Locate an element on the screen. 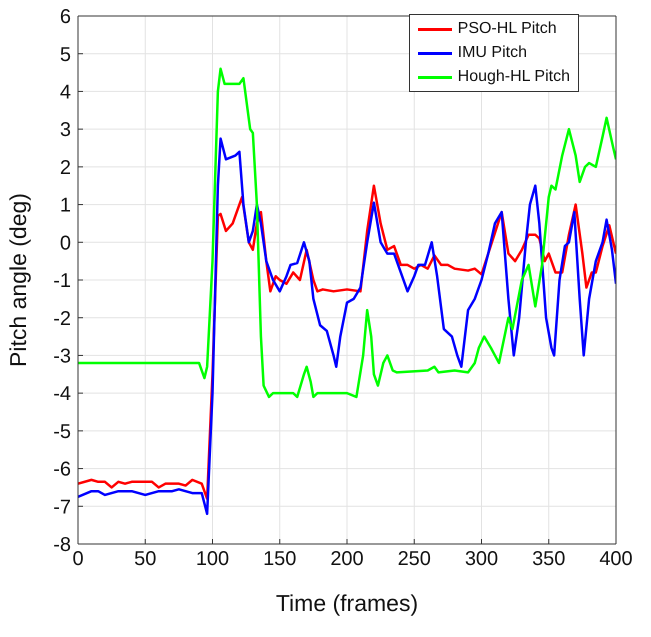 The width and height of the screenshot is (651, 637). y-tick-label: 2 is located at coordinates (65, 167).